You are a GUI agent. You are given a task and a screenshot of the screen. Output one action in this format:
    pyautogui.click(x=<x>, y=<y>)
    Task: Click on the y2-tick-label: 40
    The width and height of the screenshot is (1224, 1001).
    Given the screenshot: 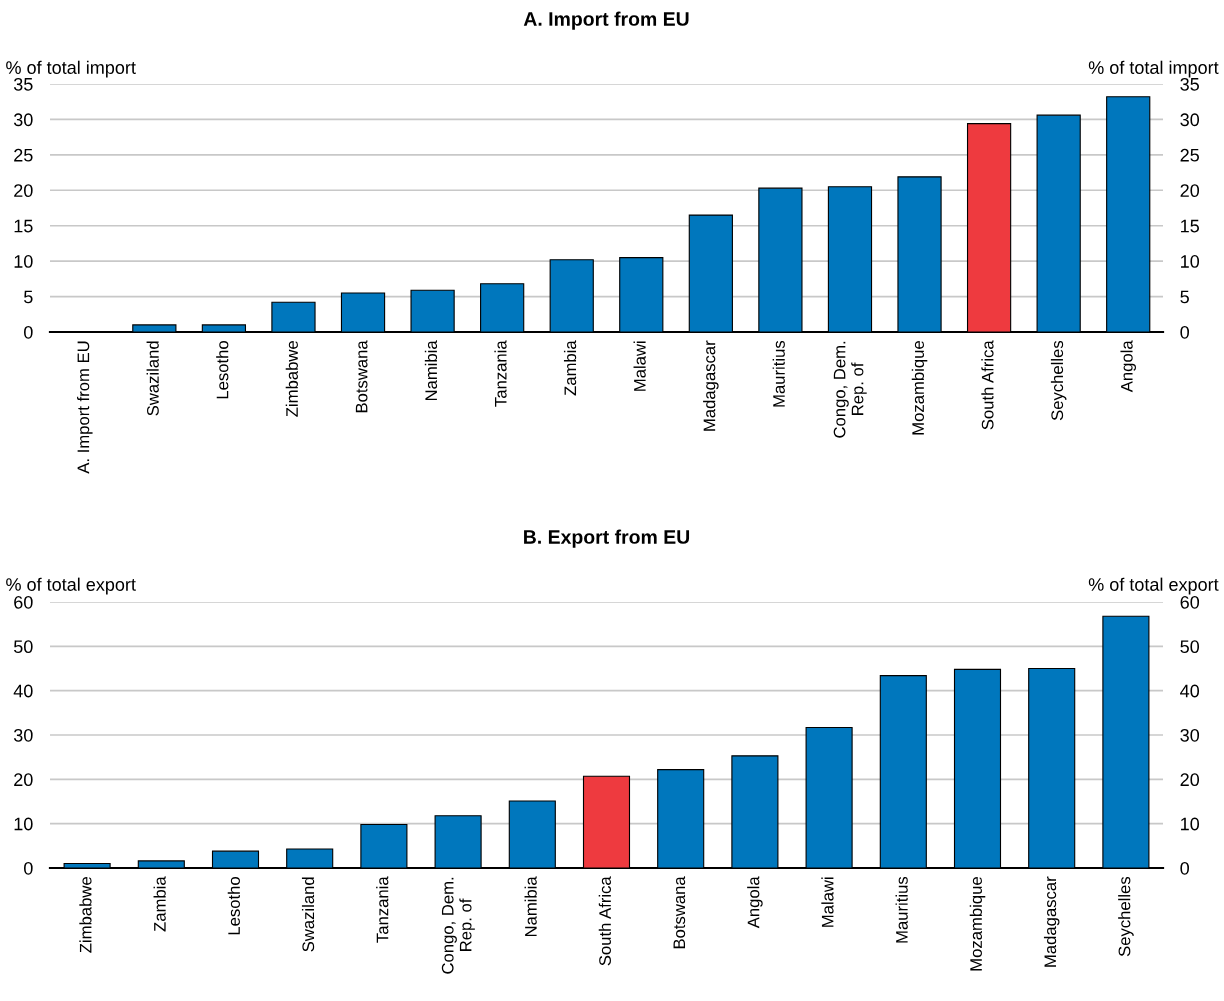 What is the action you would take?
    pyautogui.click(x=1190, y=691)
    